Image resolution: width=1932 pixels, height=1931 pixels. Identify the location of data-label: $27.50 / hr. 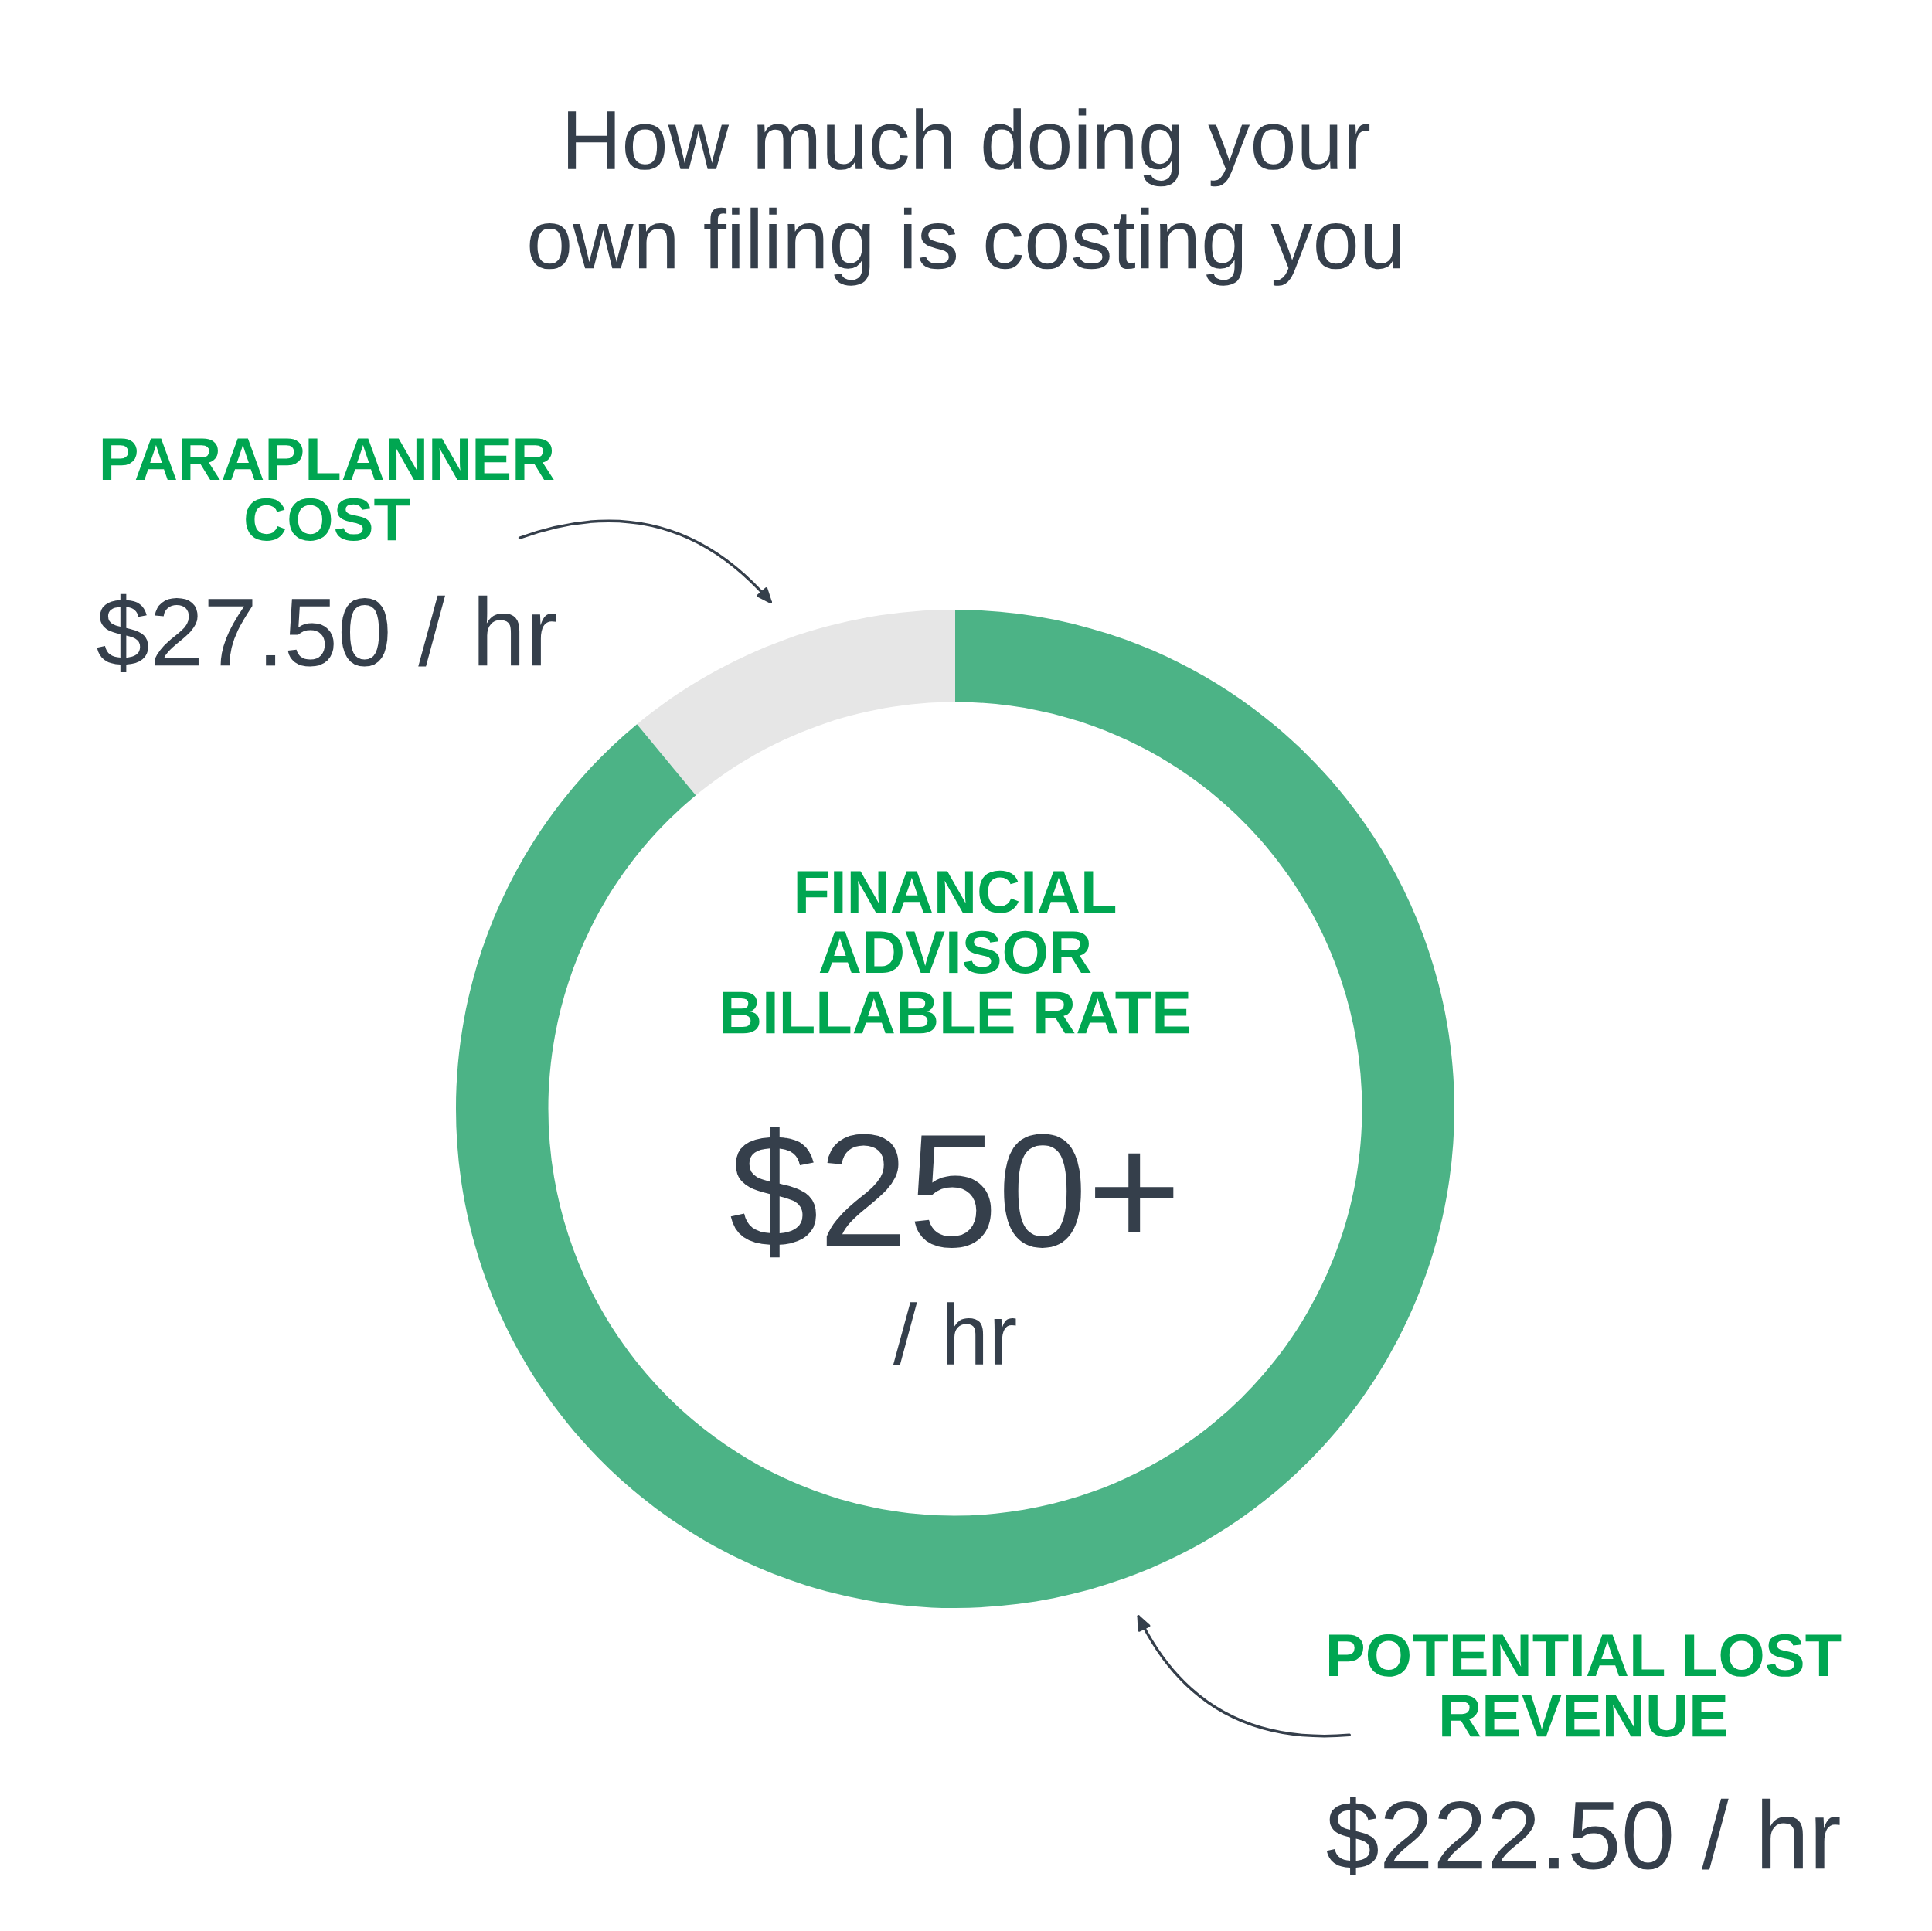
(326, 632).